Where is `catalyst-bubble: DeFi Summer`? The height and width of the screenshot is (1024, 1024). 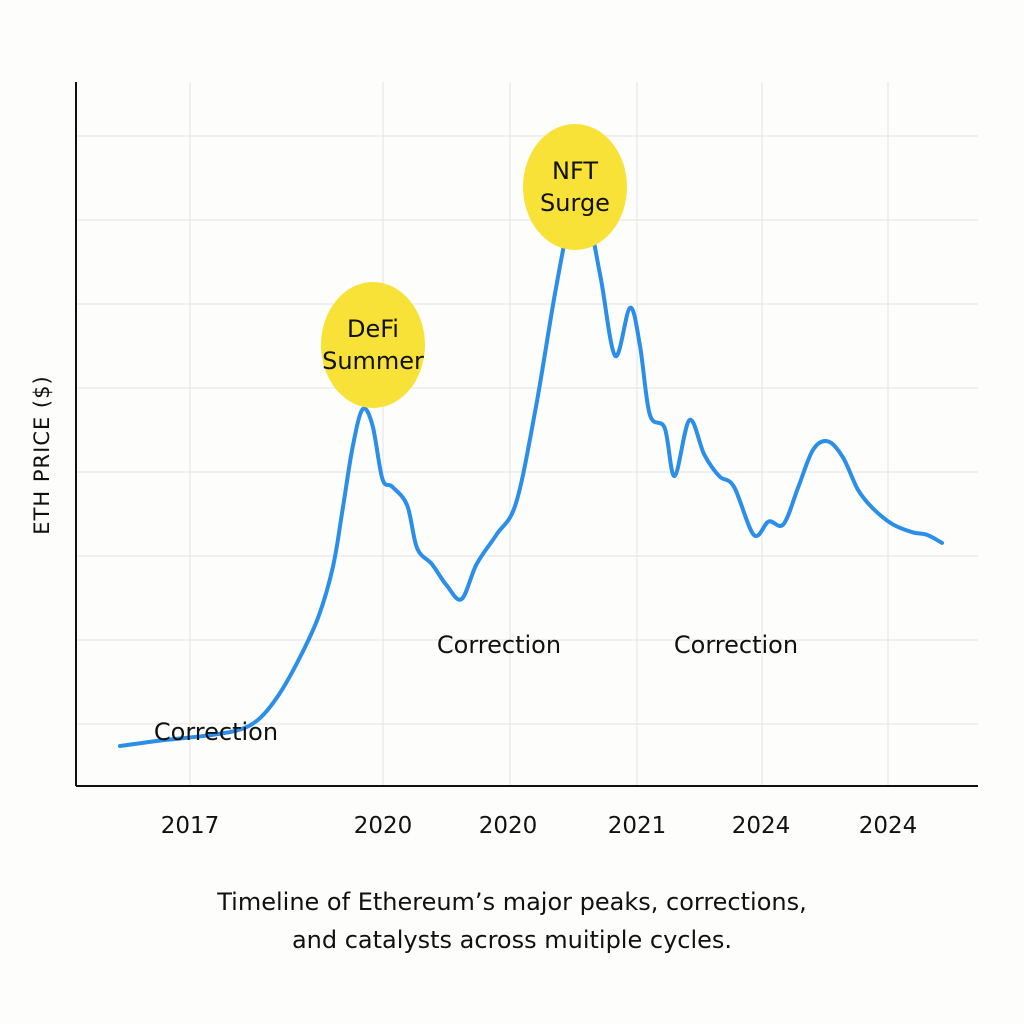
catalyst-bubble: DeFi Summer is located at coordinates (373, 345).